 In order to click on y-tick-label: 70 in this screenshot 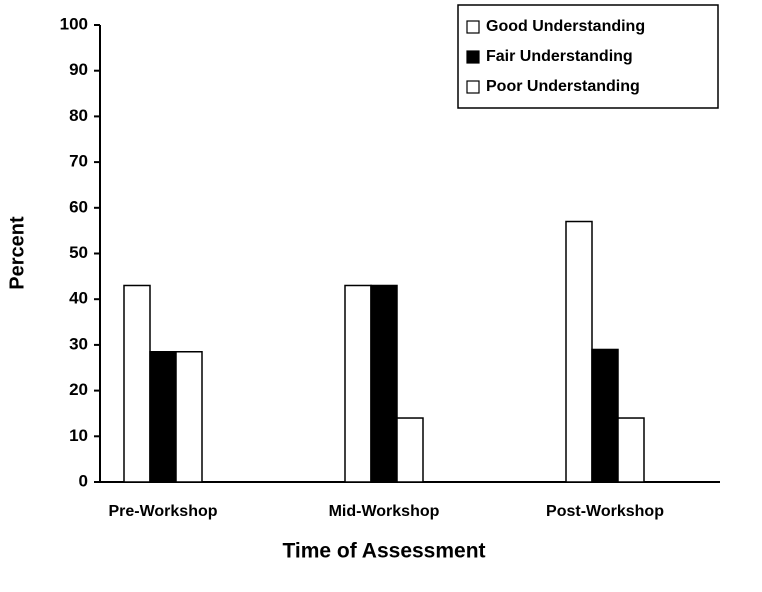, I will do `click(78, 161)`.